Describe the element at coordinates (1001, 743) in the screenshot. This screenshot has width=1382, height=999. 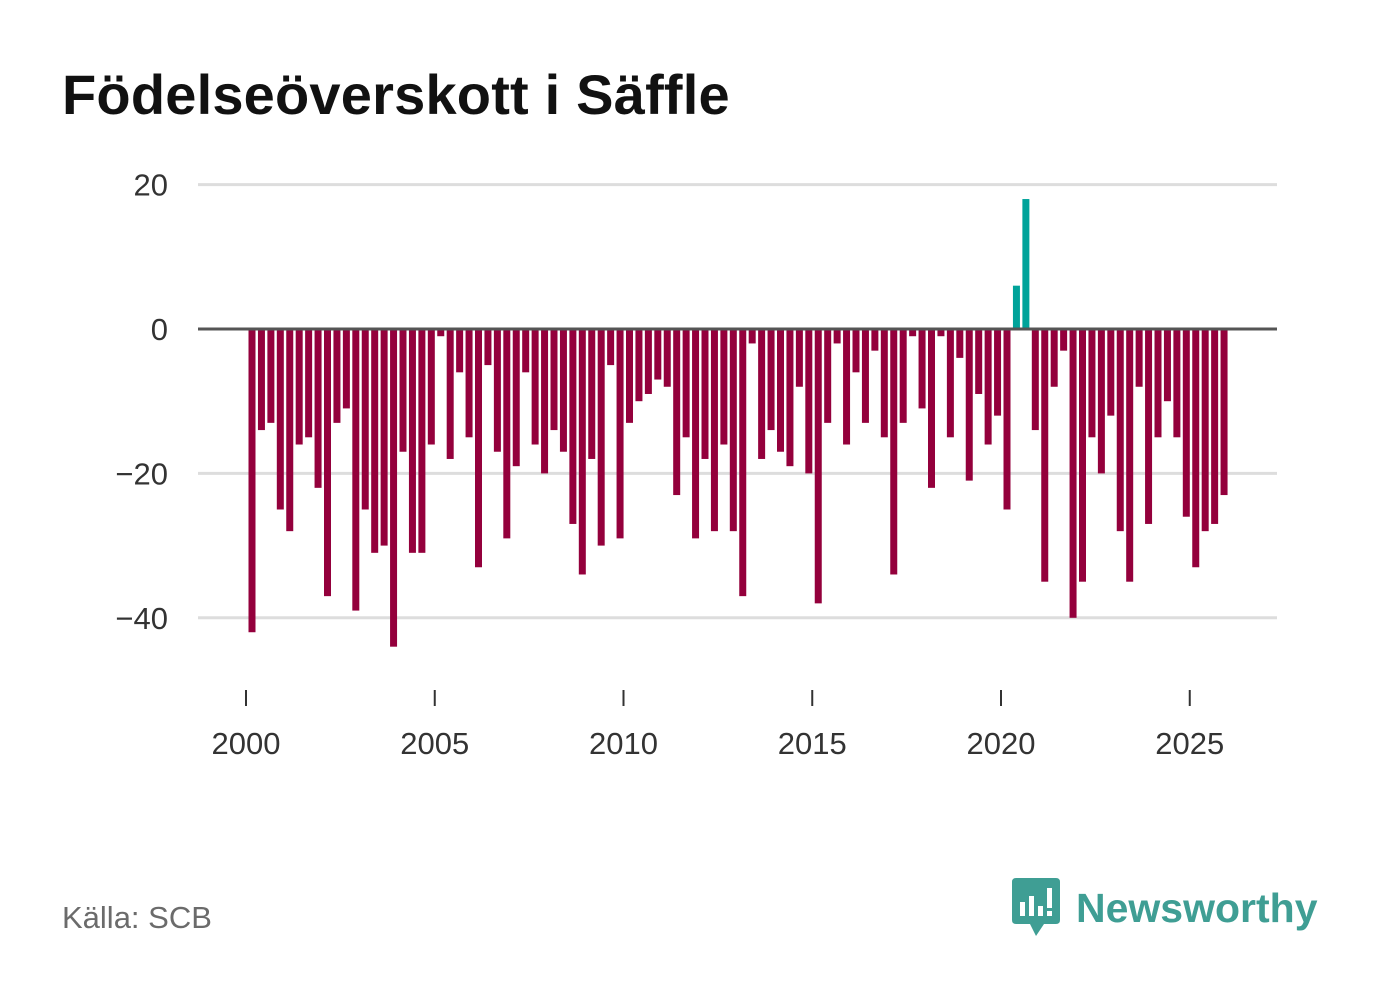
I see `x-tick-label: 2020` at that location.